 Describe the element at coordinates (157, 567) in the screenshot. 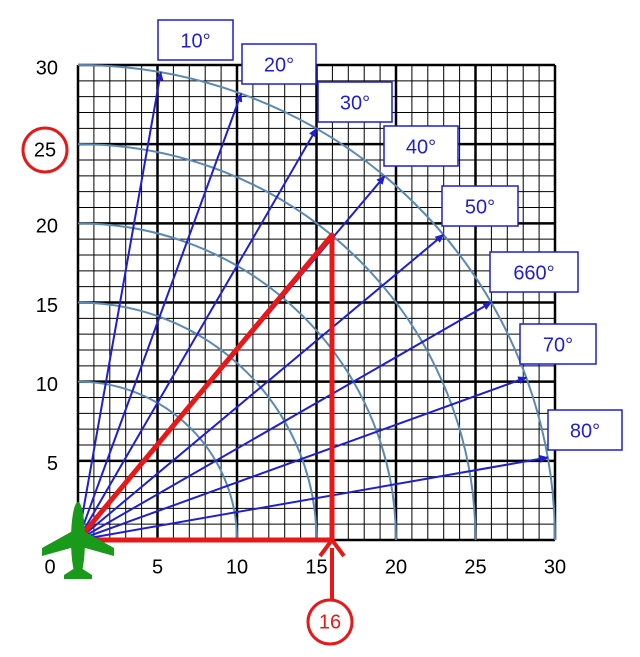

I see `x-axis-label: 5` at that location.